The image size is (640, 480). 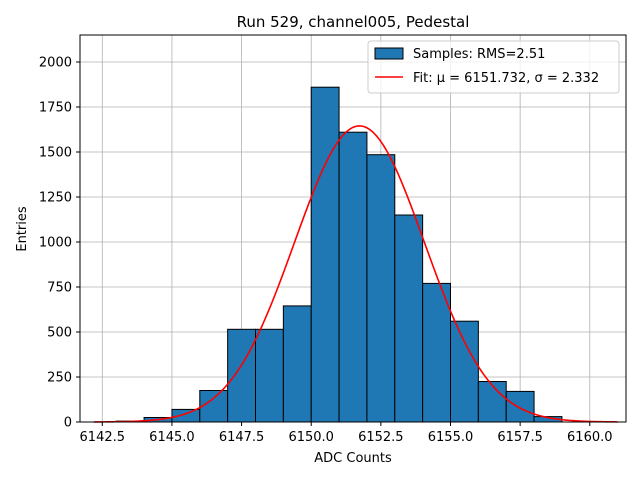 What do you see at coordinates (590, 437) in the screenshot?
I see `x-tick-label: 6160.0` at bounding box center [590, 437].